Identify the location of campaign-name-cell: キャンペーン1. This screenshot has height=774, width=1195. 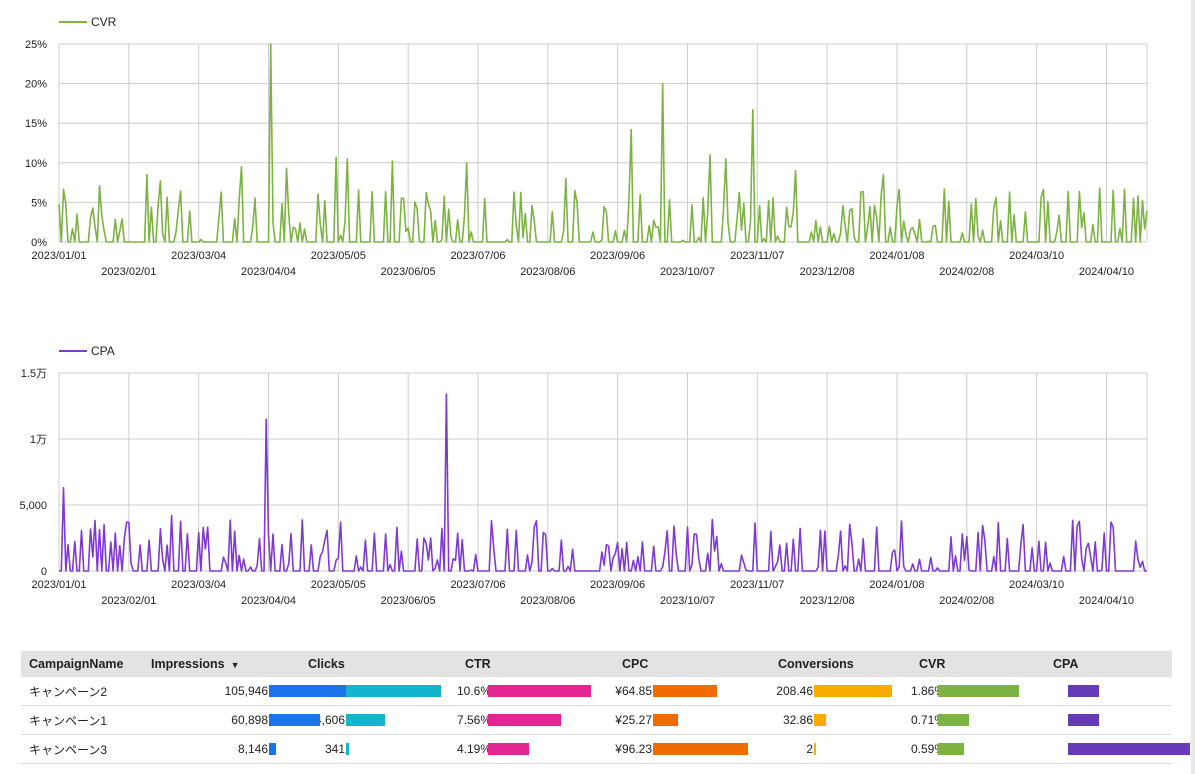
(82, 720).